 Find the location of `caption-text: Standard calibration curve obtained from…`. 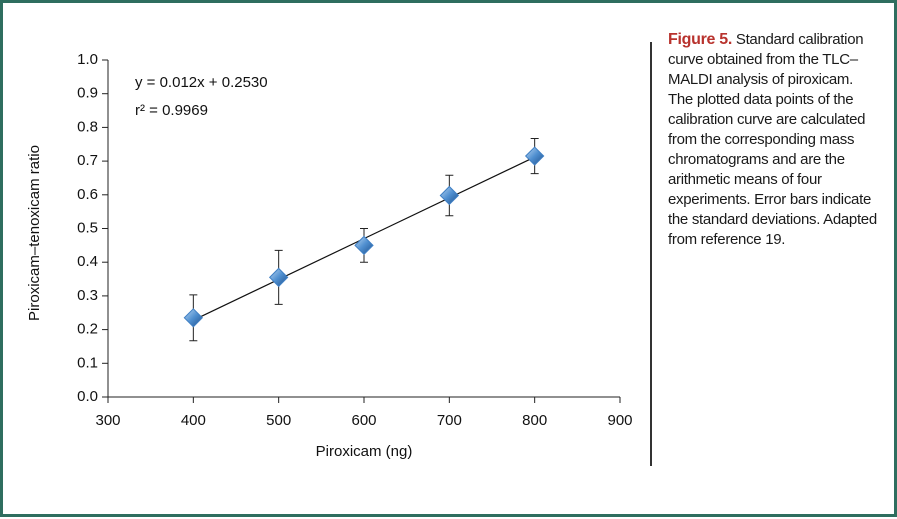

caption-text: Standard calibration curve obtained from… is located at coordinates (772, 139).